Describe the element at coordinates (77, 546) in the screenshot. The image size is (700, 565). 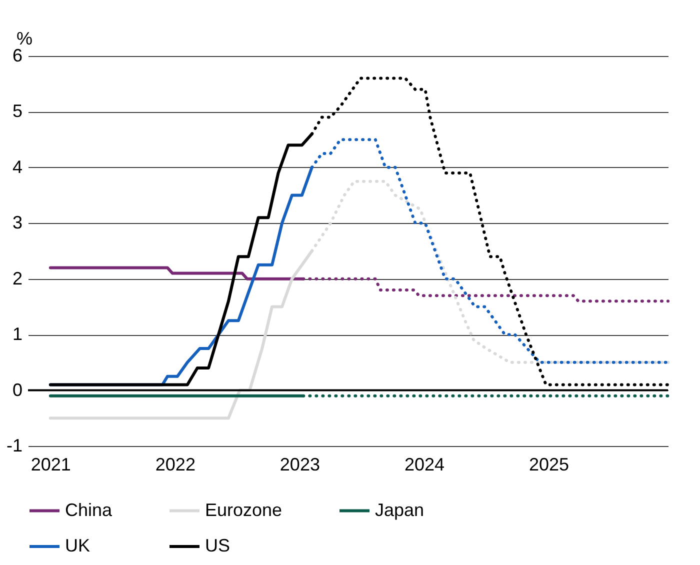
I see `legend-label: UK` at that location.